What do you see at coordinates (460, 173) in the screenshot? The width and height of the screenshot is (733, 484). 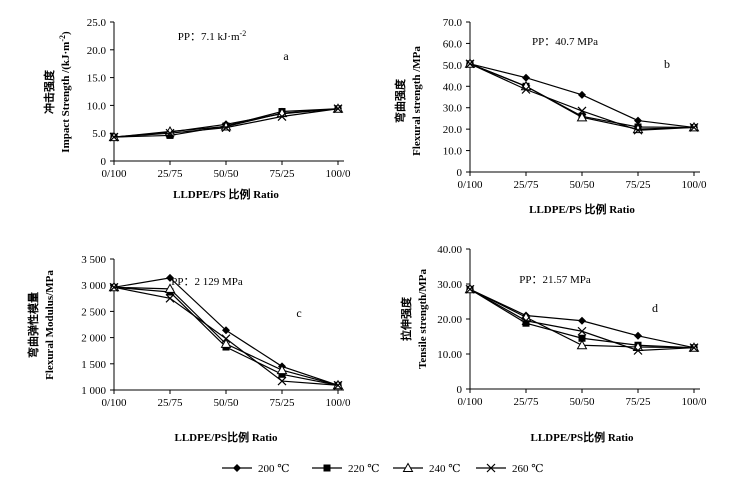 I see `y-tick-label-b-1: 0` at bounding box center [460, 173].